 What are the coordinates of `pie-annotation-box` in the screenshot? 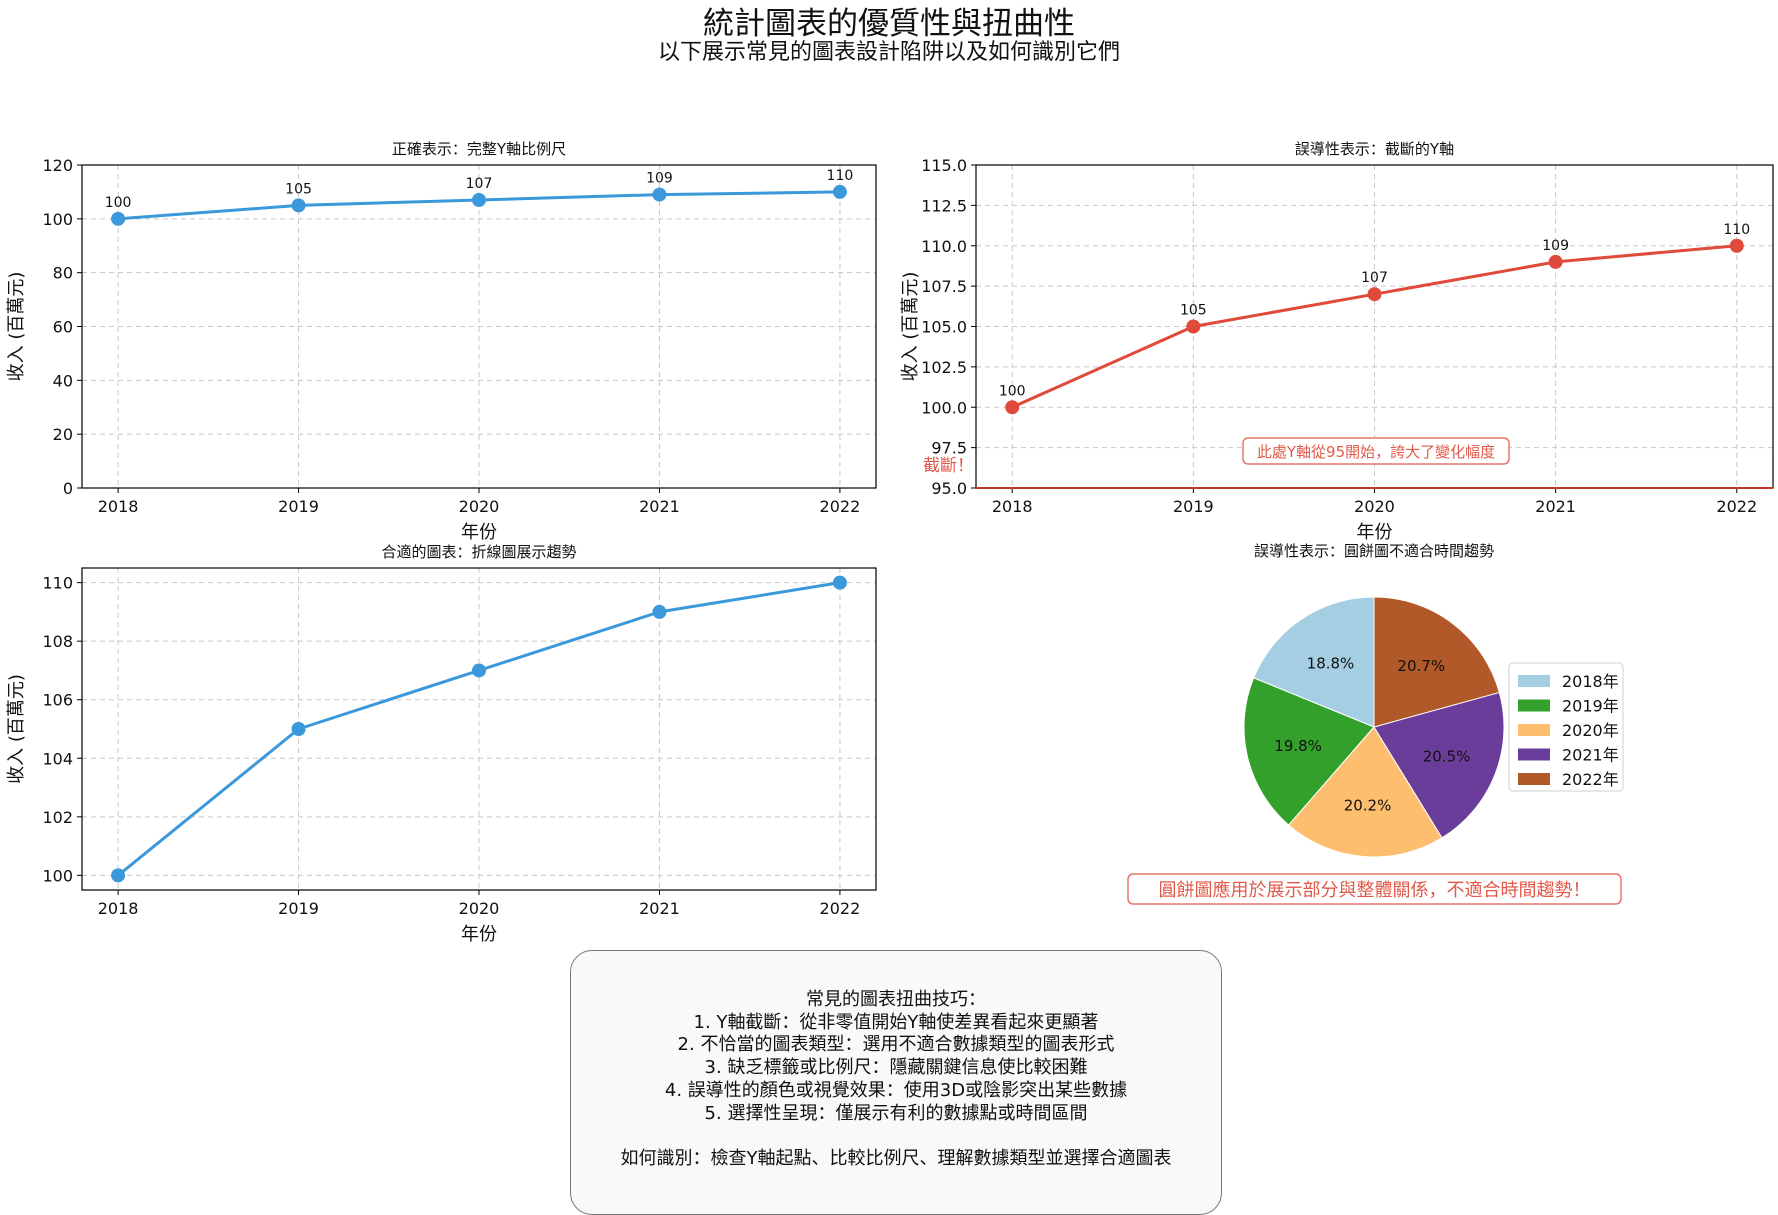 It's located at (1374, 889).